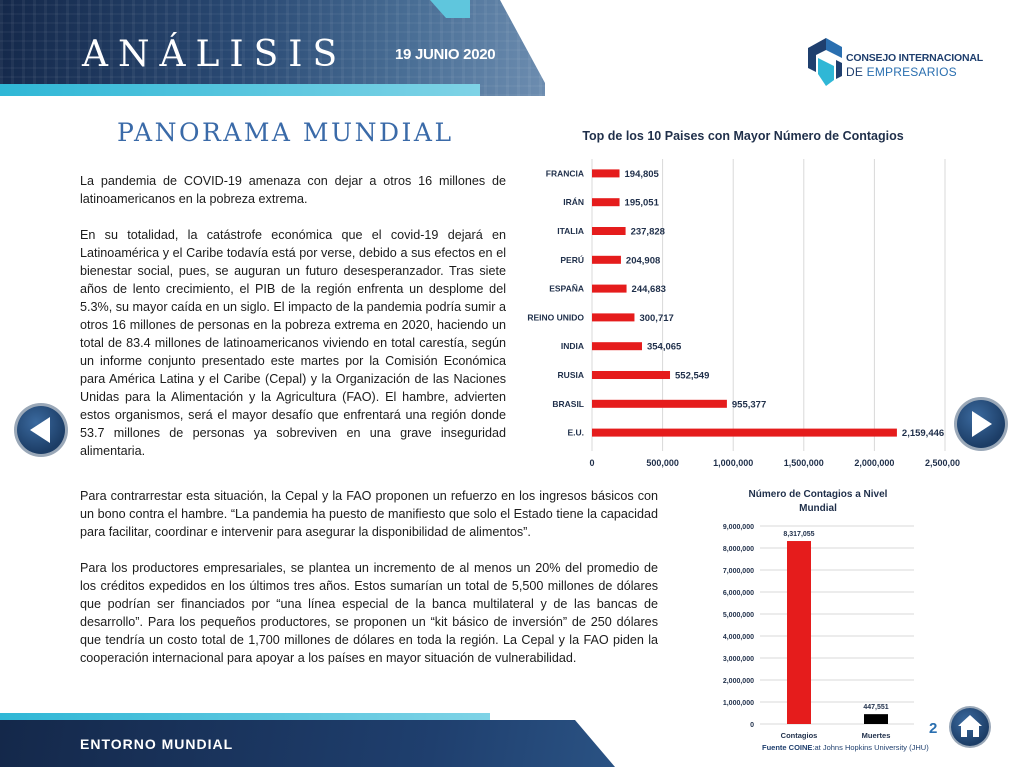 The height and width of the screenshot is (767, 1024). Describe the element at coordinates (738, 681) in the screenshot. I see `y-tick-label: 2,000,000` at that location.